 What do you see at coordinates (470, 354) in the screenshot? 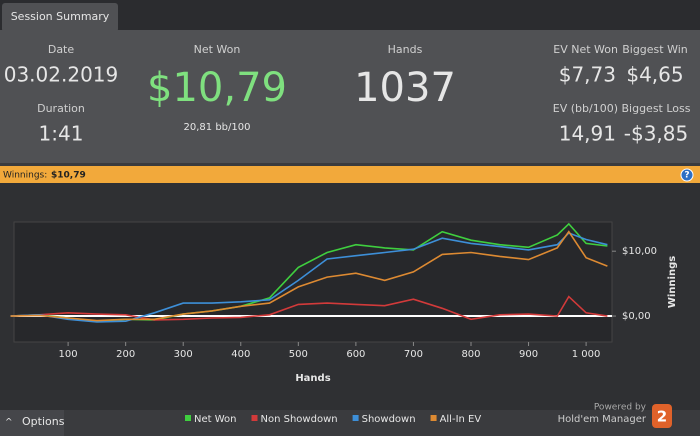
I see `x-tick-label: 800` at bounding box center [470, 354].